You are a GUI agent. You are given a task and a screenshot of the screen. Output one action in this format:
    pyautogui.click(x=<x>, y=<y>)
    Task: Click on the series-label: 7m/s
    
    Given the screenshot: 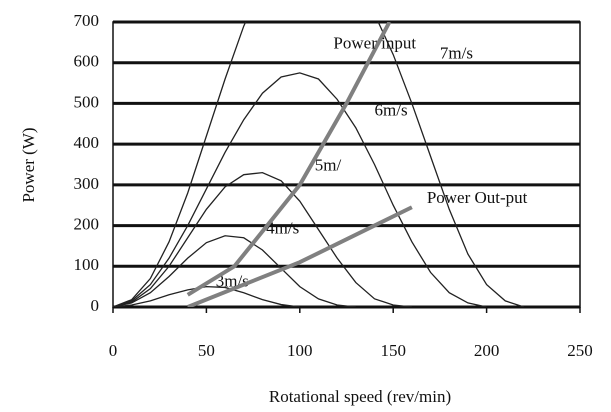 What is the action you would take?
    pyautogui.click(x=456, y=52)
    